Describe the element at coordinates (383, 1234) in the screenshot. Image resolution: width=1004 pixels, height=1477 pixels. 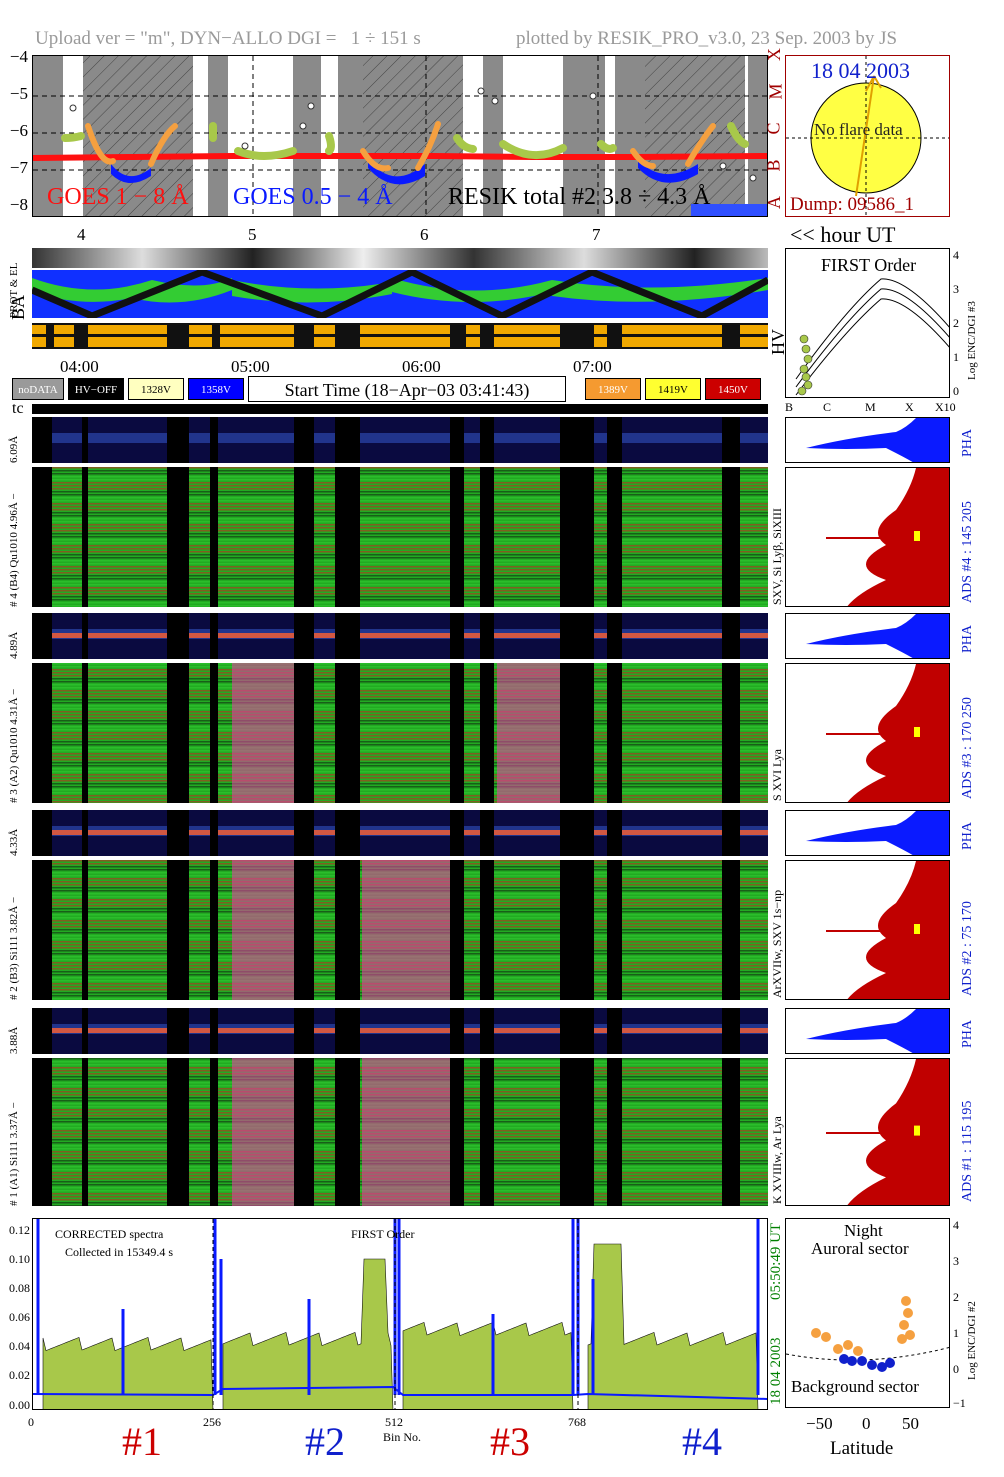
I see `spectrum-order: FIRST Order` at that location.